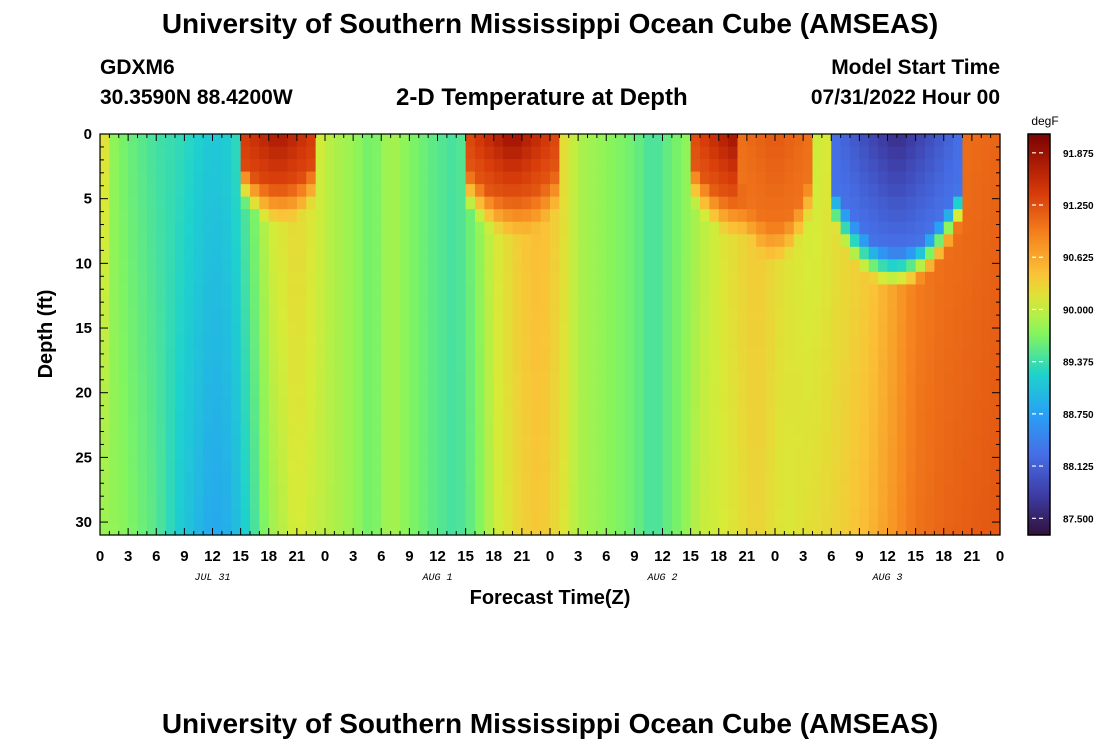 The image size is (1100, 750). Describe the element at coordinates (662, 556) in the screenshot. I see `x-tick-label: 12` at that location.